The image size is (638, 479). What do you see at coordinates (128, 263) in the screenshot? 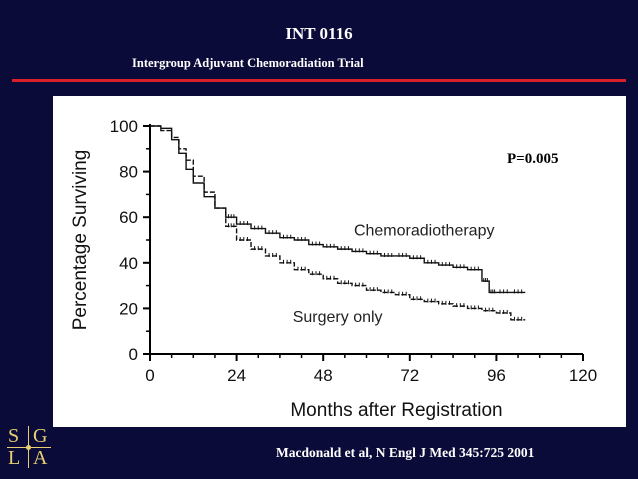
I see `y-tick-label: 40` at bounding box center [128, 263].